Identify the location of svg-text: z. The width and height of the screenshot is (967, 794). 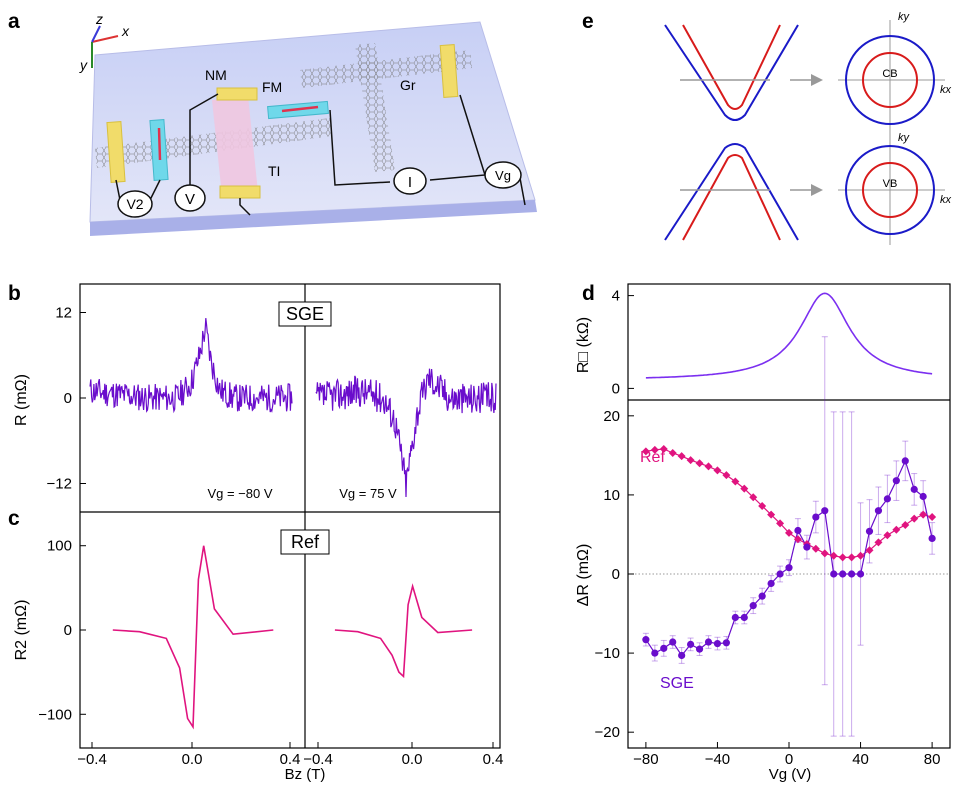
(99, 19).